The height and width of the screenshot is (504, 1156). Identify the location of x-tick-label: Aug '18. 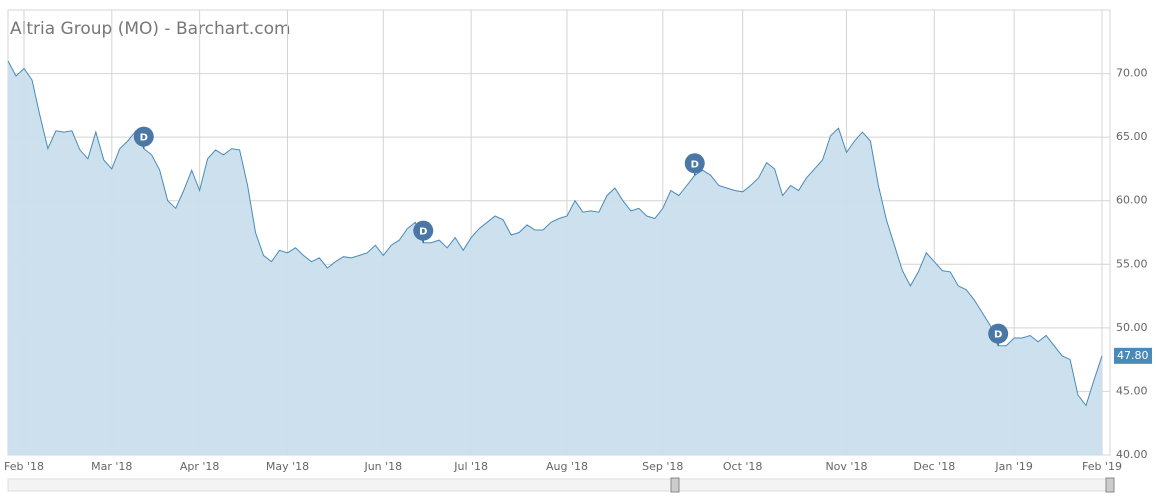
(567, 466).